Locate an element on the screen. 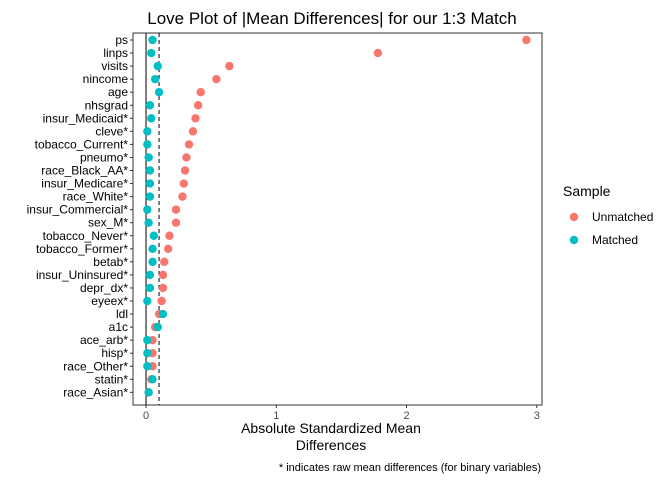  y-tick-label: insur_Uninsured* is located at coordinates (82, 275).